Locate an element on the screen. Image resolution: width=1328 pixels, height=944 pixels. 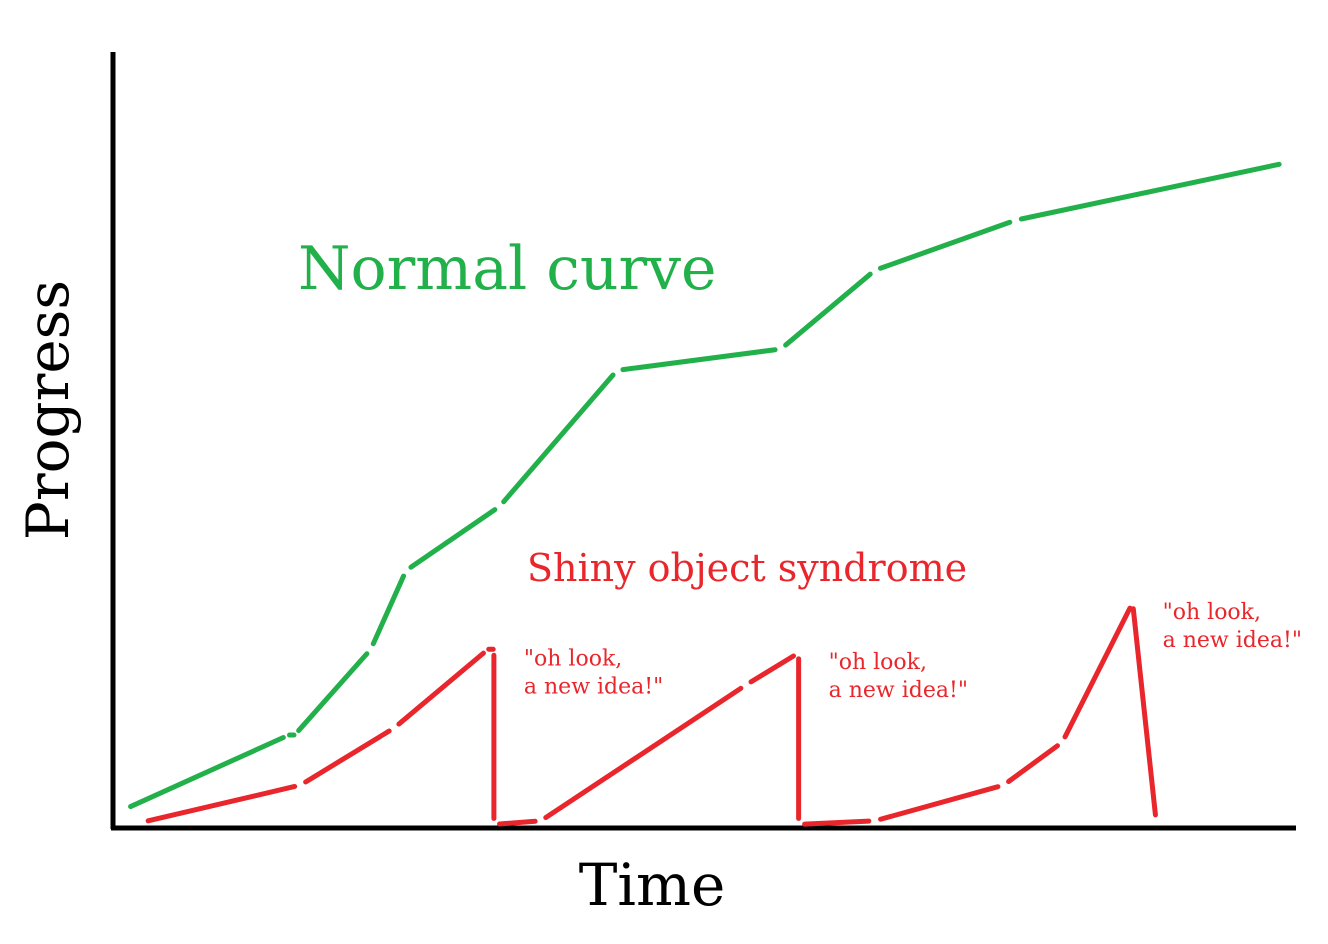
annotation-3: "oh look, a new idea!" is located at coordinates (1232, 626).